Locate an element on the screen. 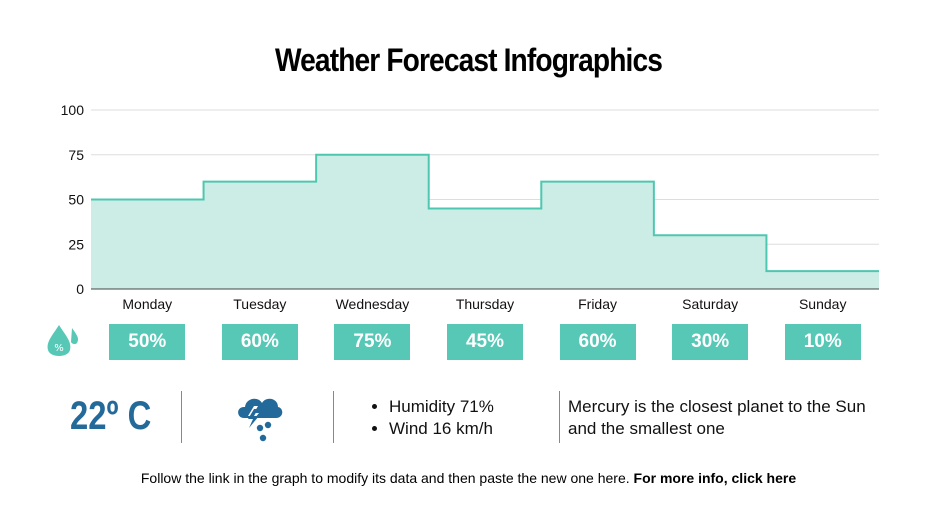 This screenshot has width=937, height=527. details-list: Humidity 71% Wind 16 km/h is located at coordinates (425, 418).